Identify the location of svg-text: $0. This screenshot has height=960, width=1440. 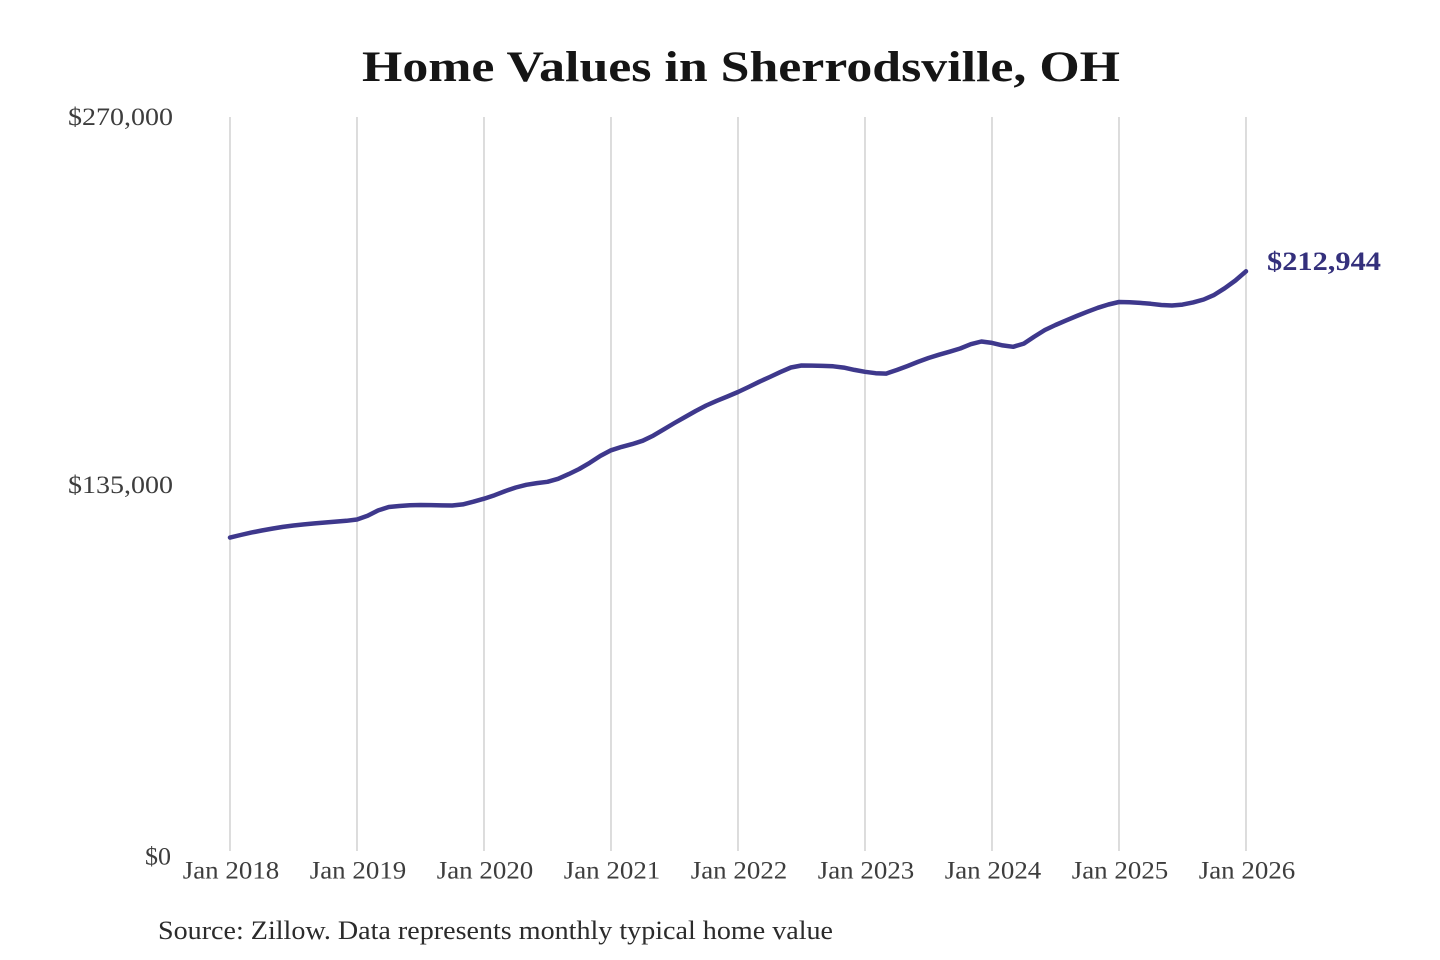
(158, 857).